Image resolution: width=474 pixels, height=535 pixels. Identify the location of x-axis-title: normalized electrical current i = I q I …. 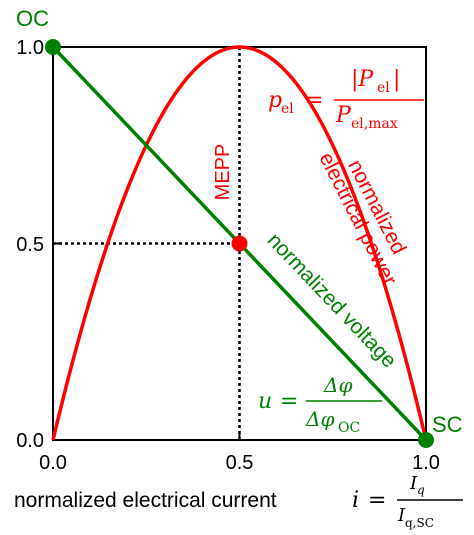
(238, 501).